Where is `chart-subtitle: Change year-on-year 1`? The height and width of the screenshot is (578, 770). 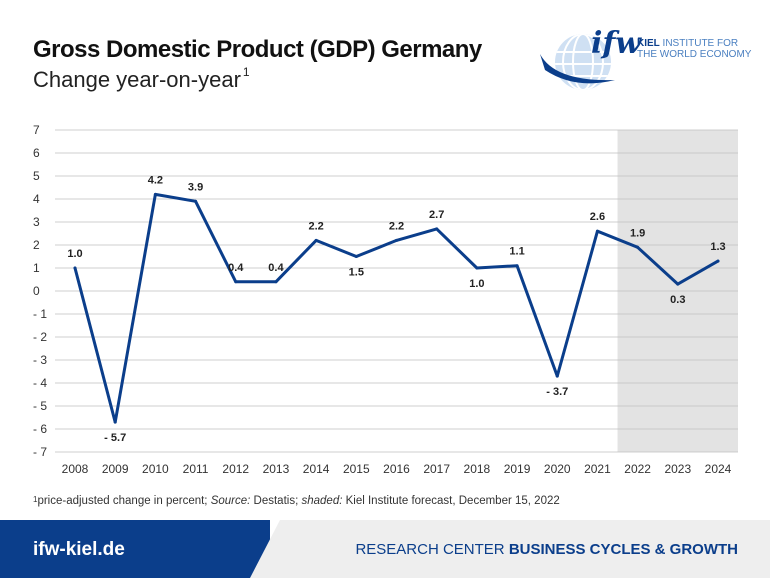
chart-subtitle: Change year-on-year 1 is located at coordinates (141, 79).